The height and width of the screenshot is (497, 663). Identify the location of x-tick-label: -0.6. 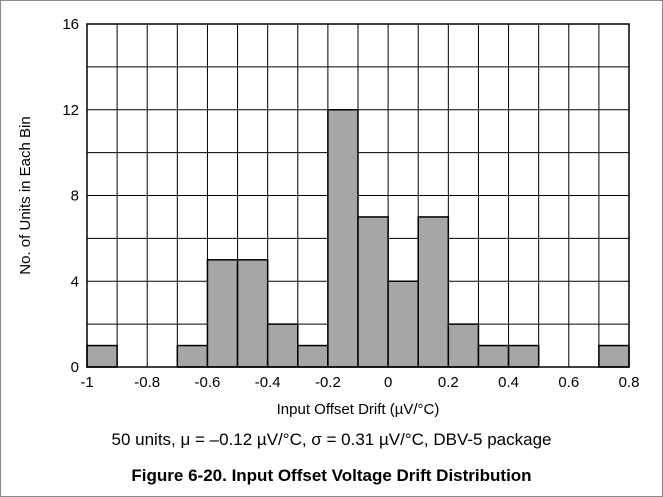
(208, 382).